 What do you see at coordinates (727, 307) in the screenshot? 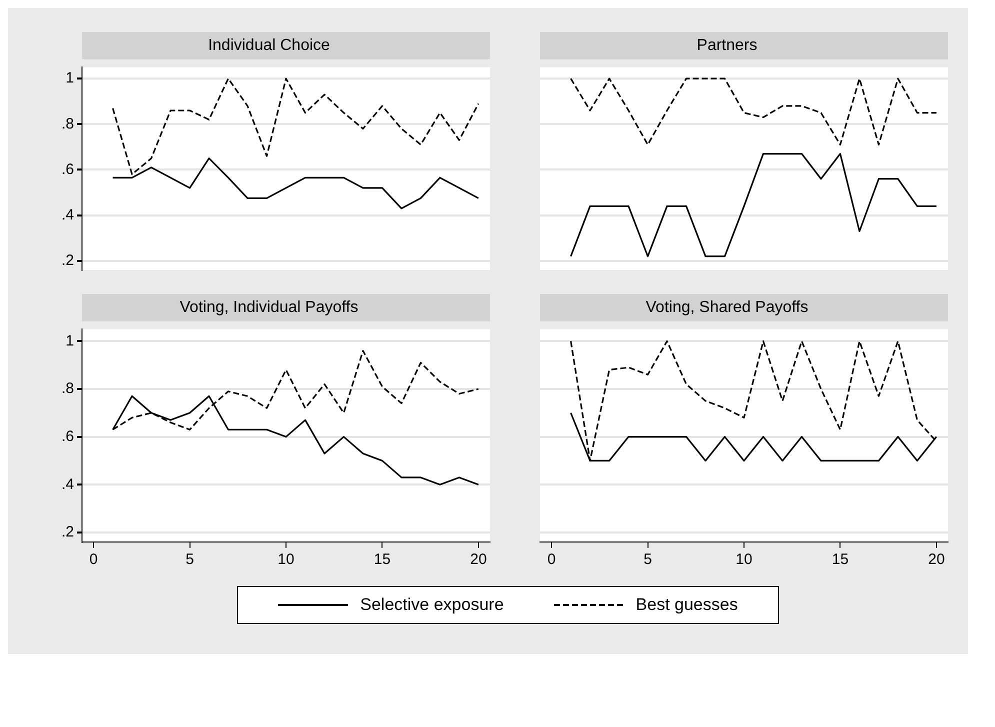
I see `chart-title: Voting, Shared Payoffs` at bounding box center [727, 307].